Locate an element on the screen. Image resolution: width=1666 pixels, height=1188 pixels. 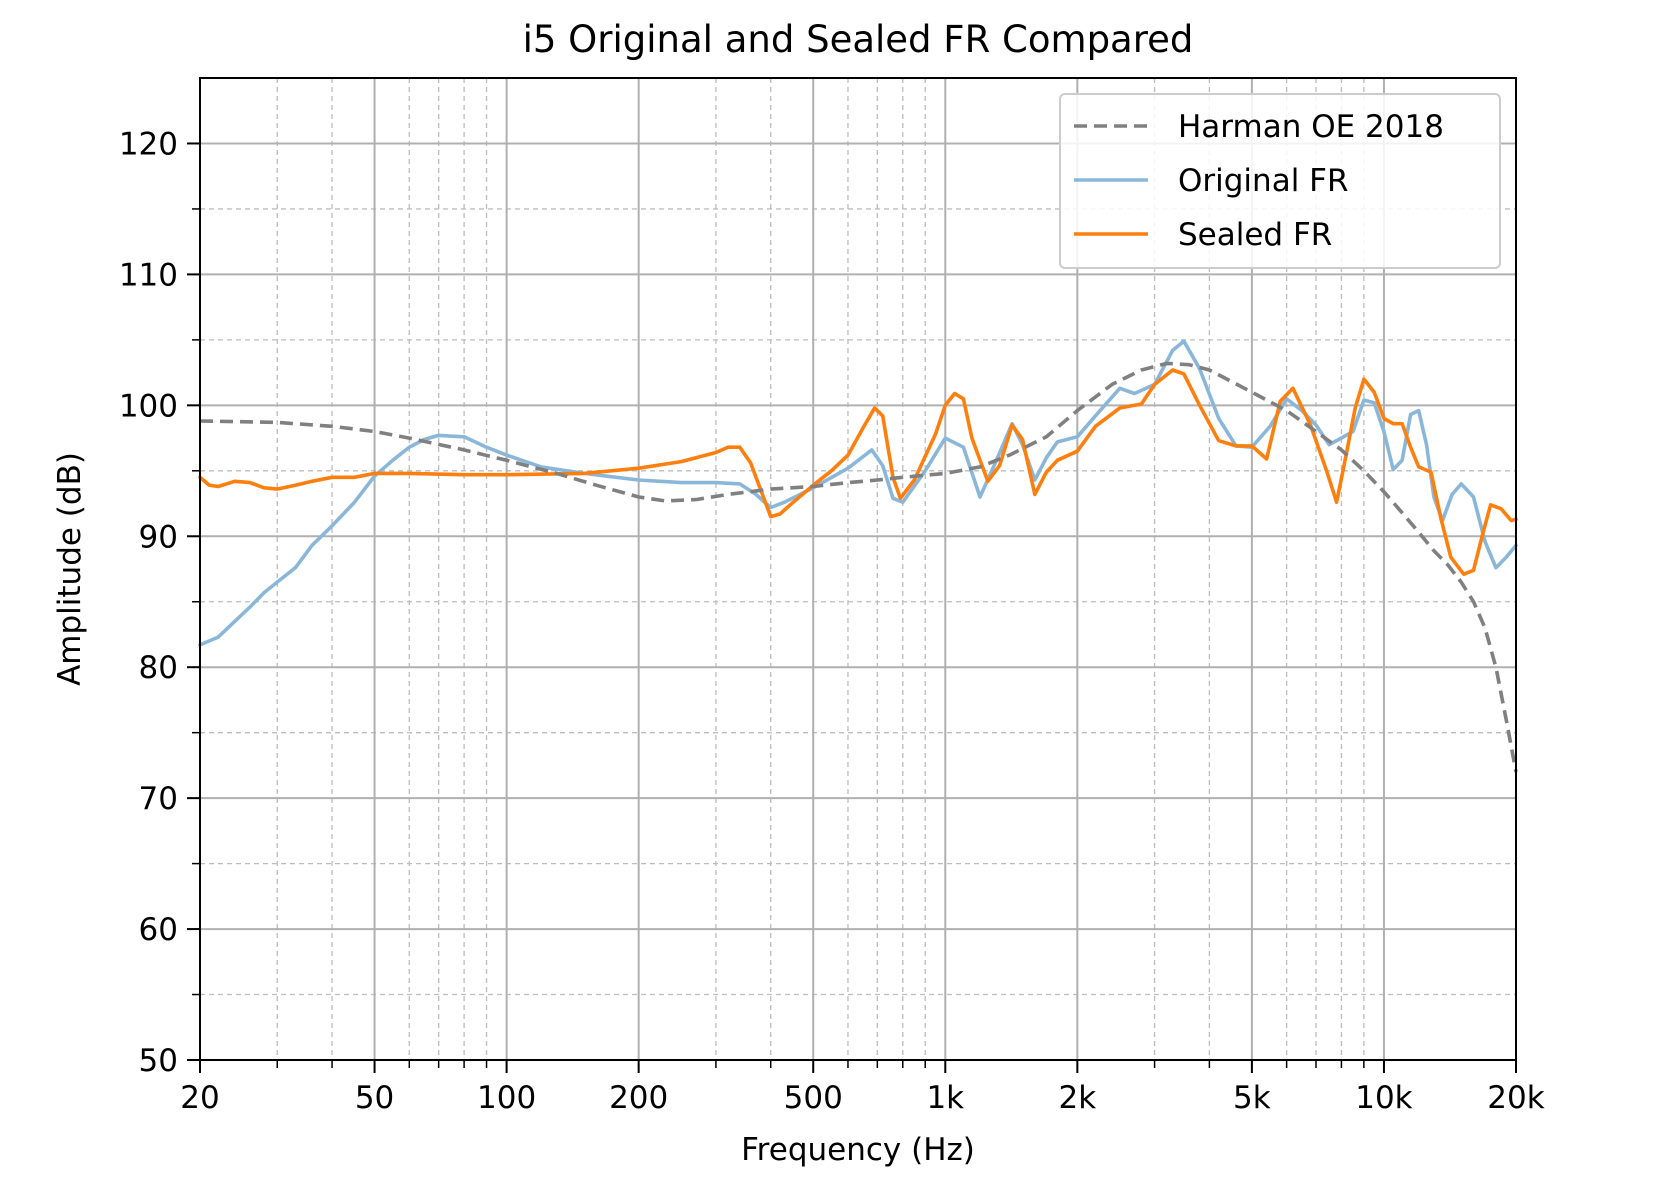
chart-title: i5 Original and Sealed FR Compared is located at coordinates (858, 39).